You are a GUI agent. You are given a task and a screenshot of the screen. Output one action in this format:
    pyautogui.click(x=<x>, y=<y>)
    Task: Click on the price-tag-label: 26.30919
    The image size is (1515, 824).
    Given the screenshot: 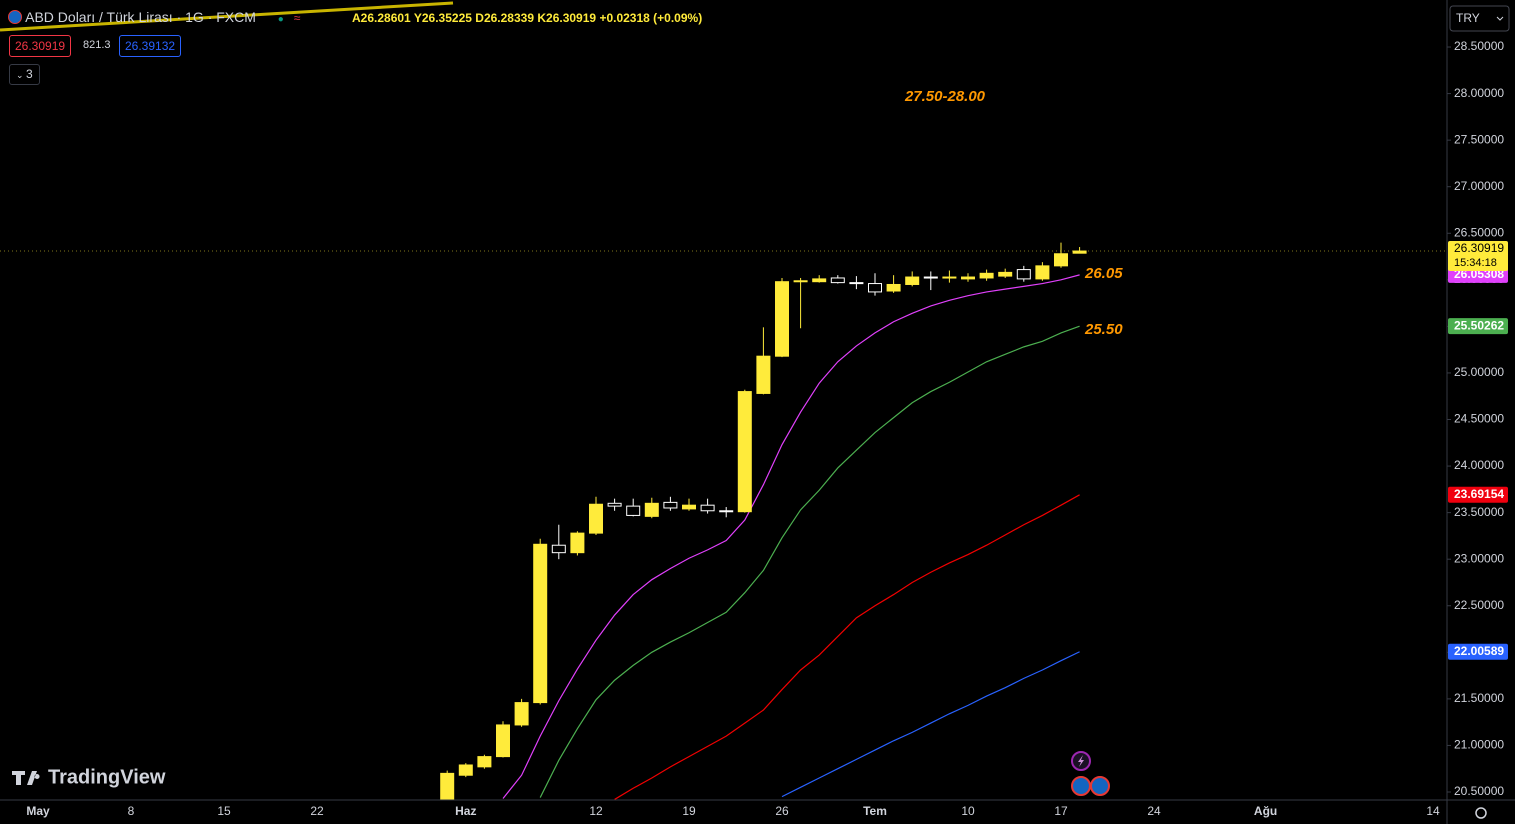 What is the action you would take?
    pyautogui.click(x=1479, y=248)
    